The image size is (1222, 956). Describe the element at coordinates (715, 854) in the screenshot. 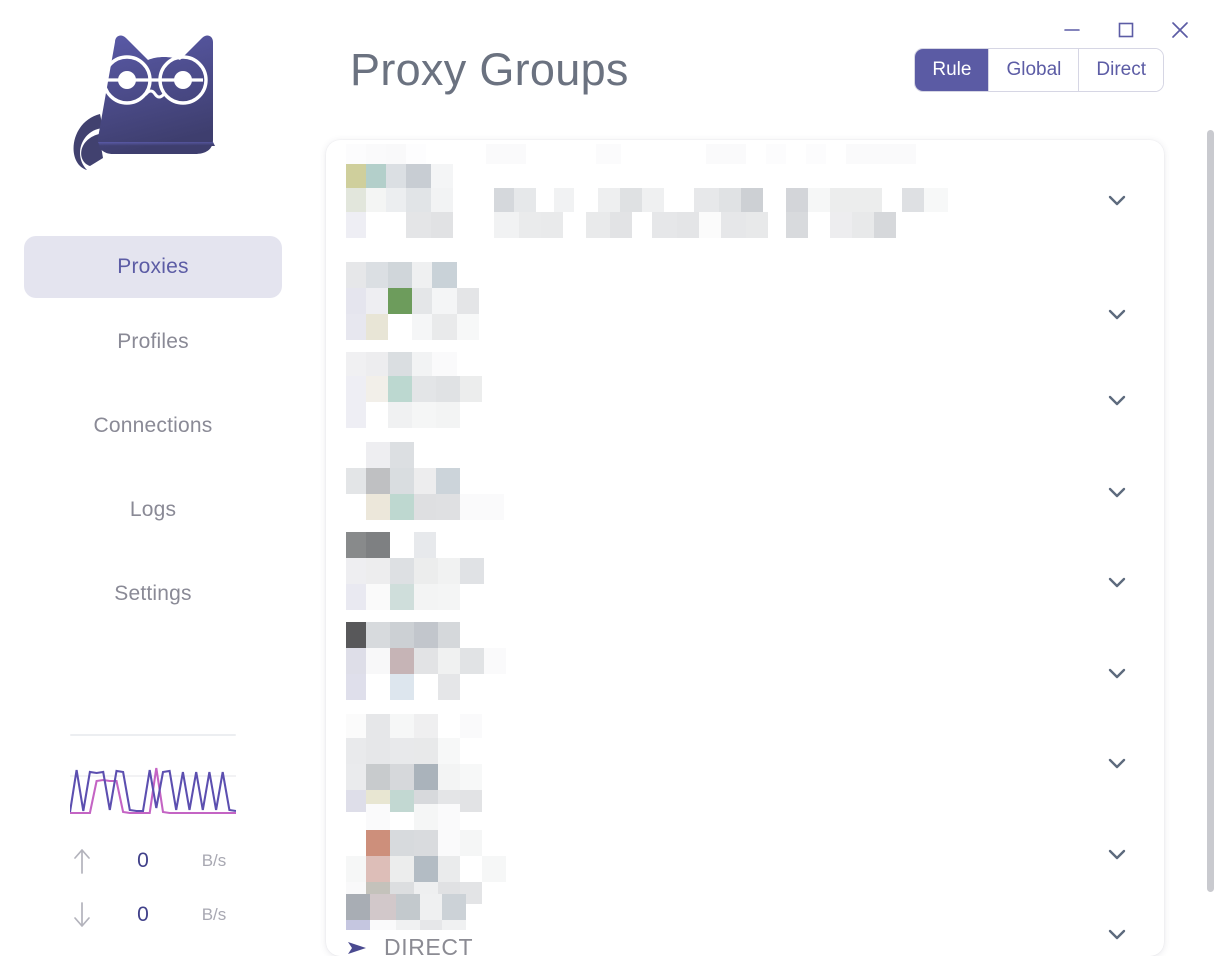

I see `group-content` at that location.